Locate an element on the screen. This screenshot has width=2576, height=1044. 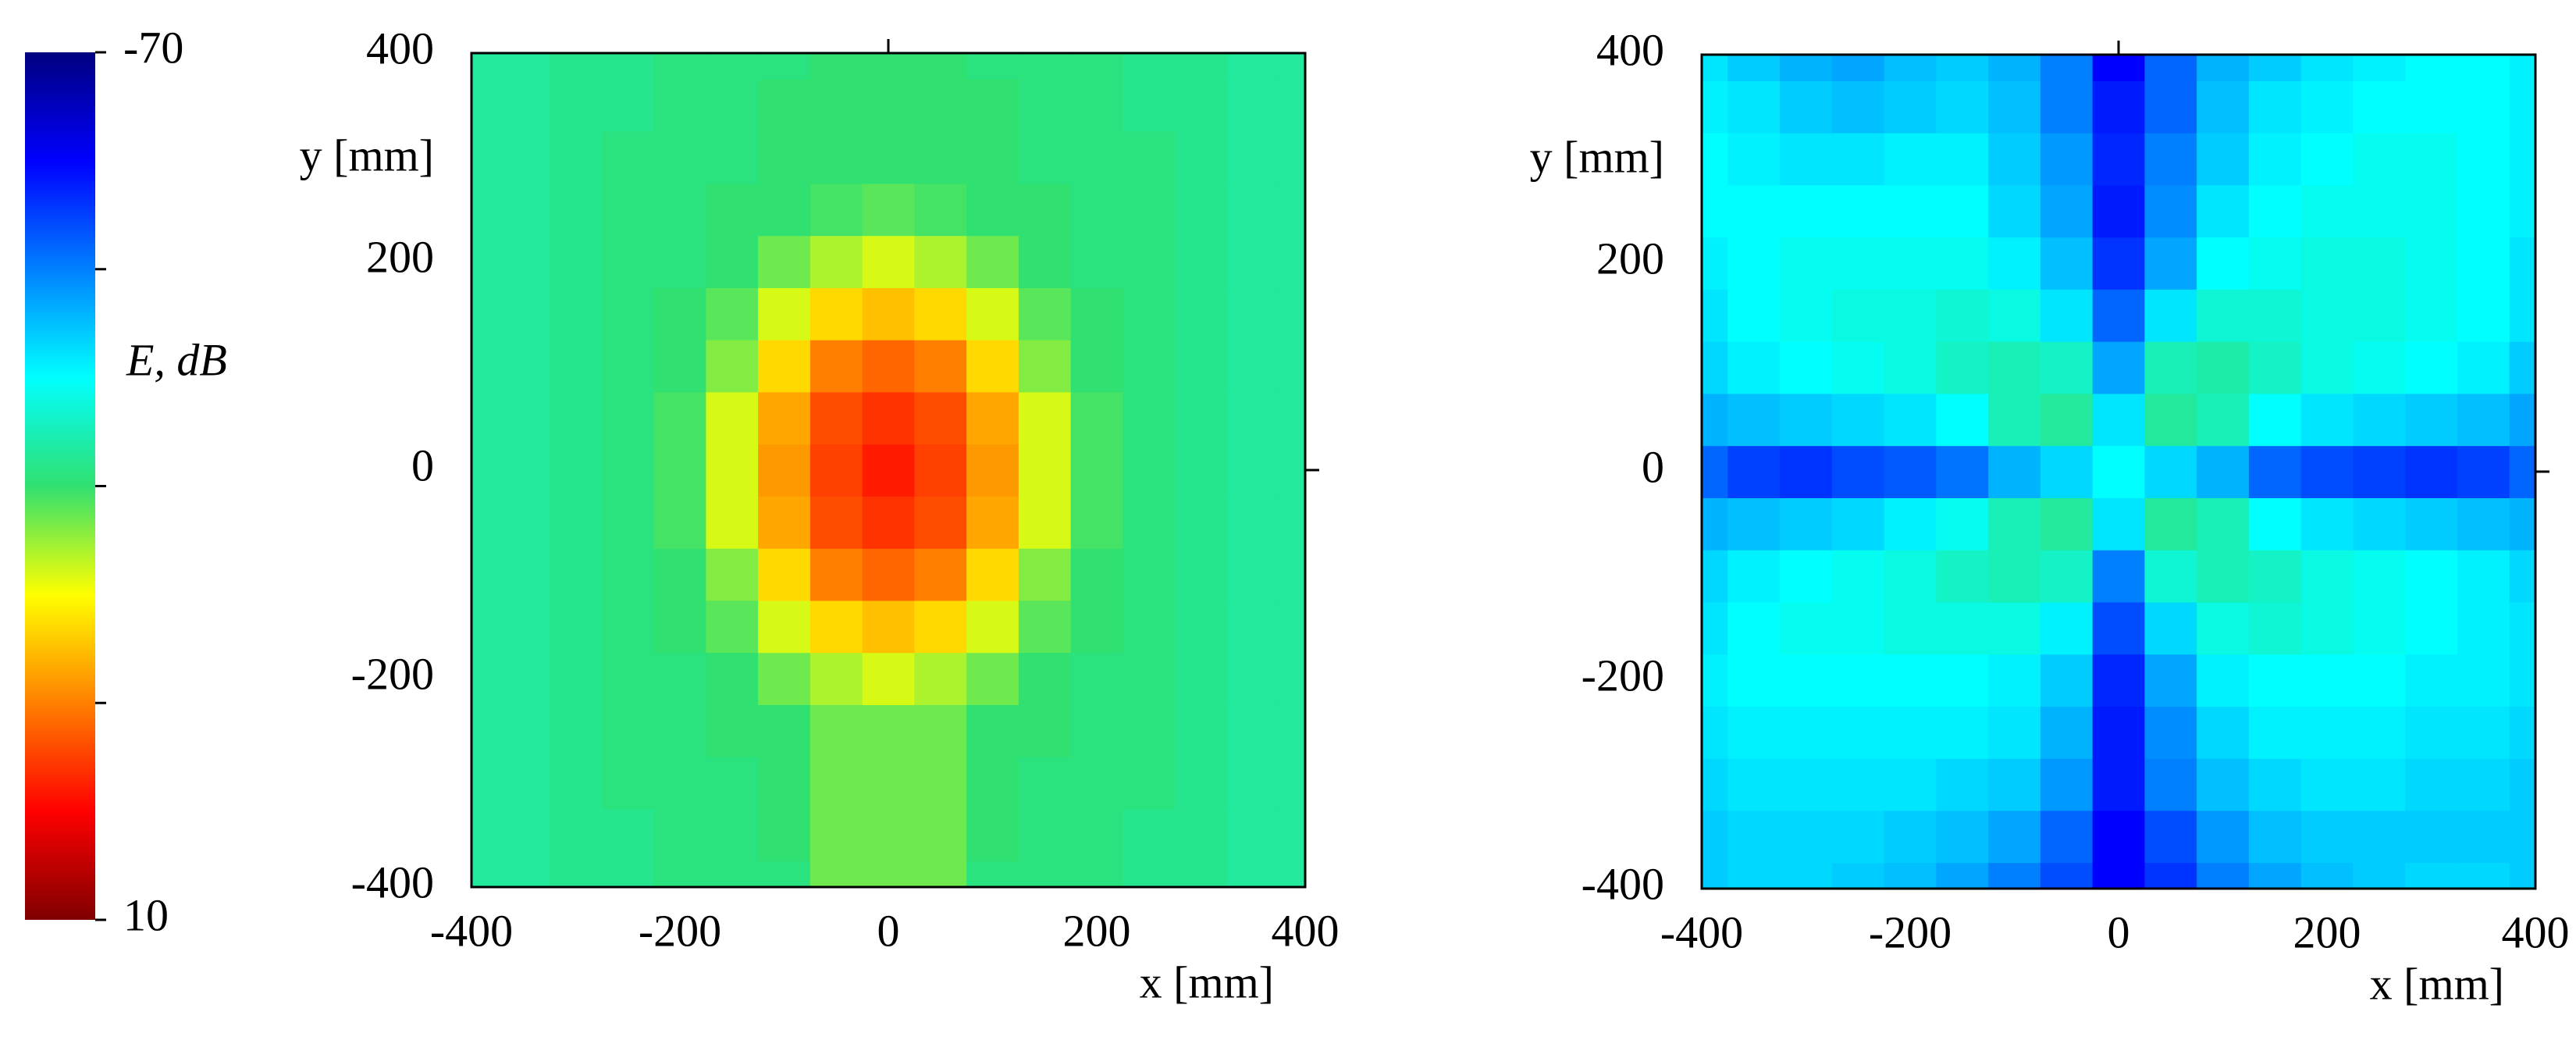
colorbar is located at coordinates (60, 486).